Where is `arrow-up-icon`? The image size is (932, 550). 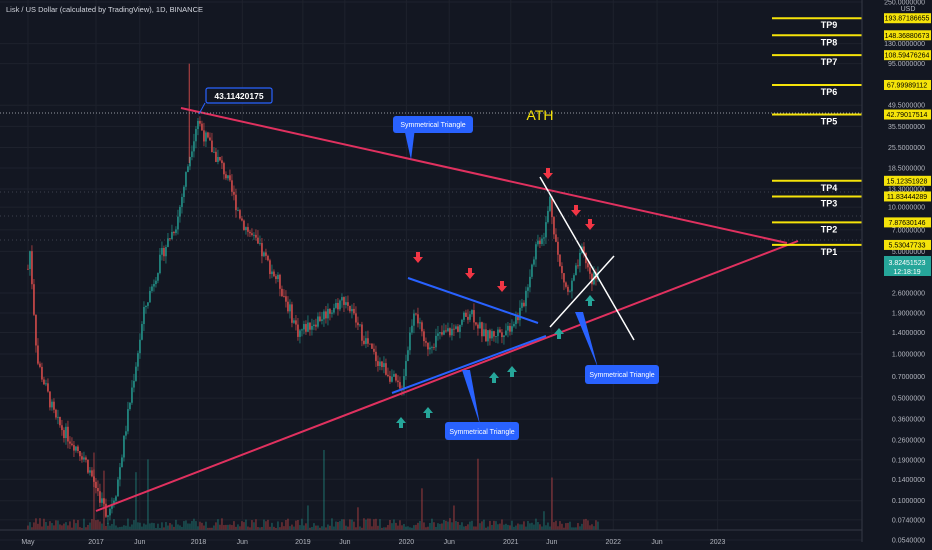 arrow-up-icon is located at coordinates (512, 371).